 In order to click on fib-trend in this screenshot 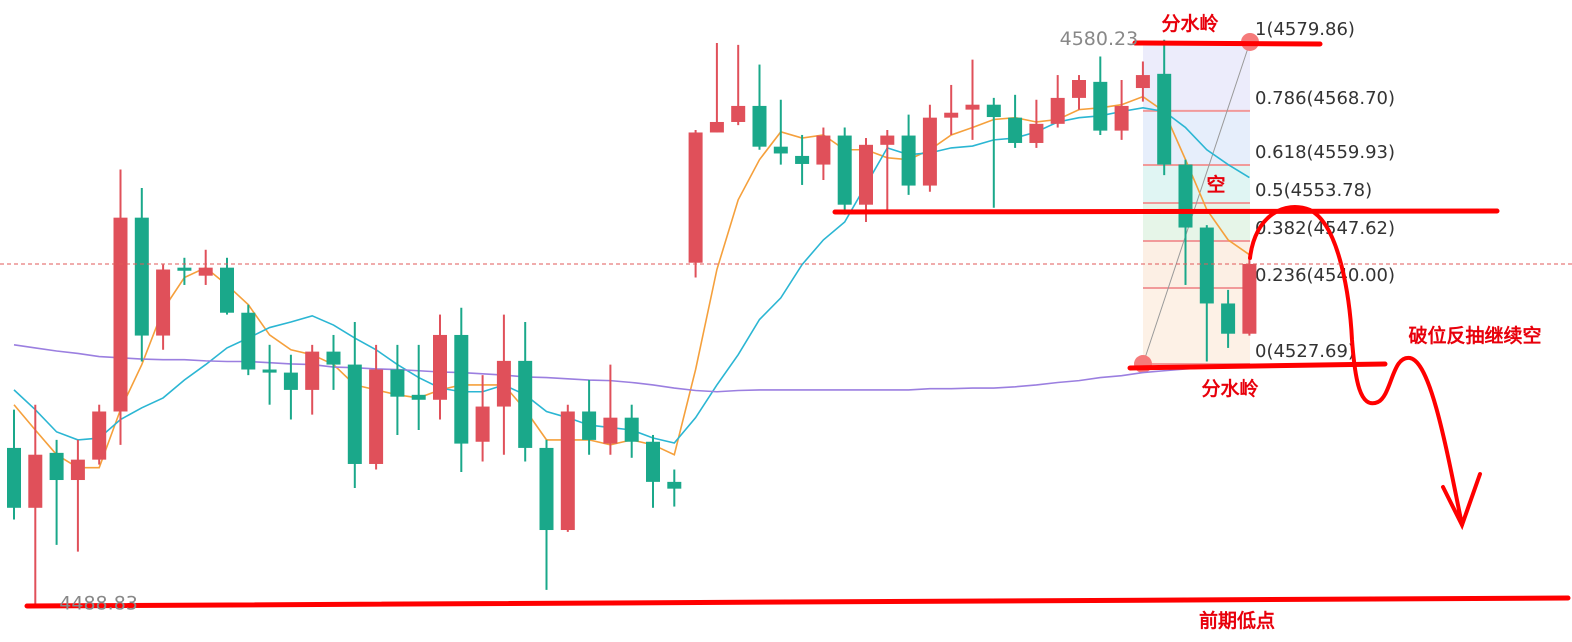, I will do `click(1196, 203)`.